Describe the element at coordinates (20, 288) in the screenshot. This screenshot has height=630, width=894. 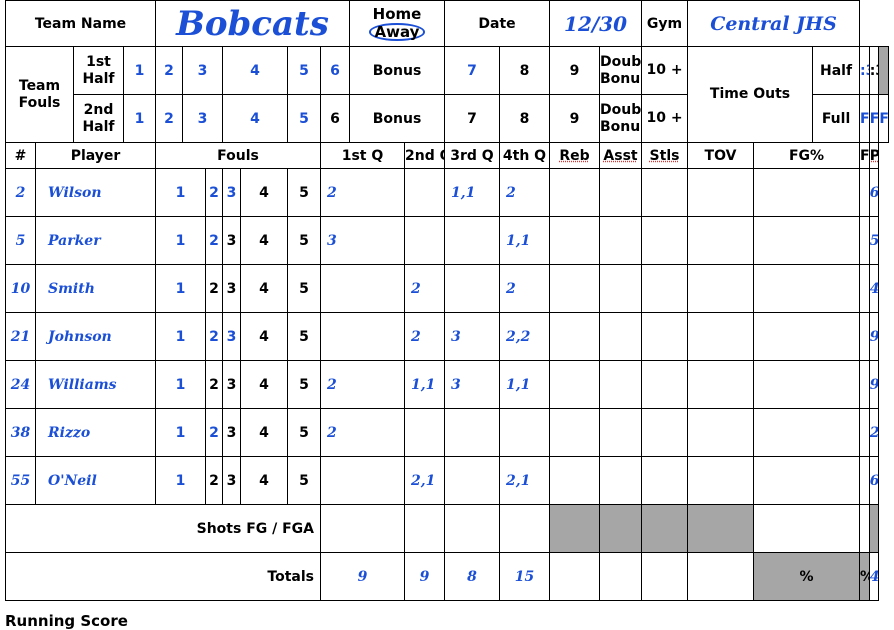
I see `player-number: 10` at that location.